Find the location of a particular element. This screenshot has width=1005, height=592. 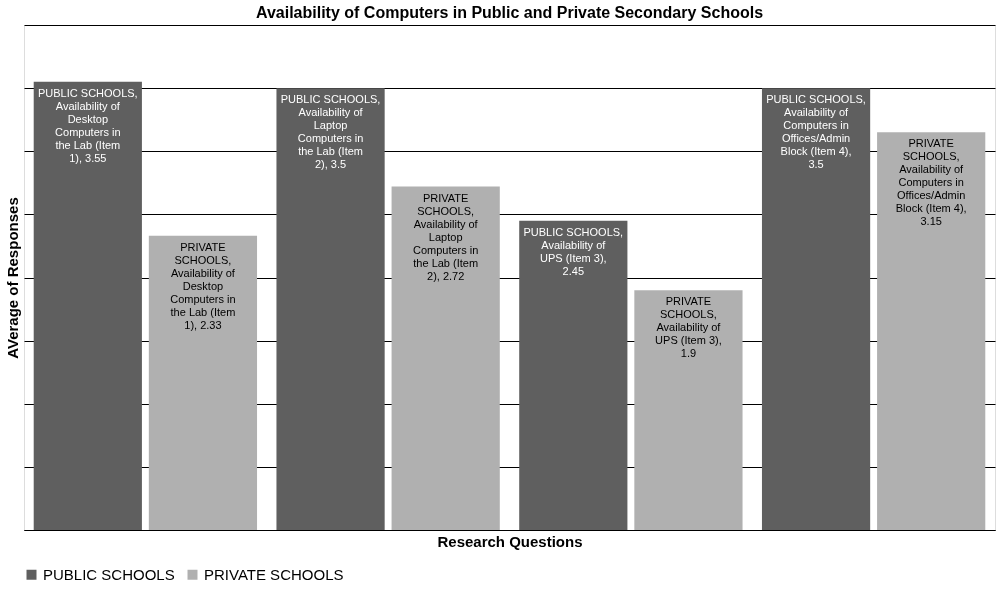

data-label: PUBLIC SCHOOLS, Availability of Laptop Computers in the Lab (Item 2), 3.5 is located at coordinates (330, 132).